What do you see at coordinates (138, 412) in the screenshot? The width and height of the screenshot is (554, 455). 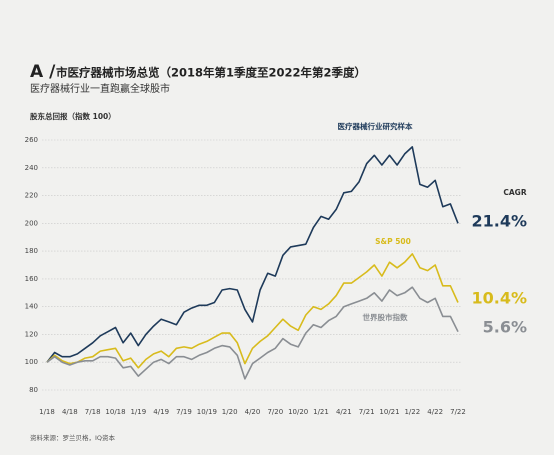 I see `x-tick-label: 1/19` at bounding box center [138, 412].